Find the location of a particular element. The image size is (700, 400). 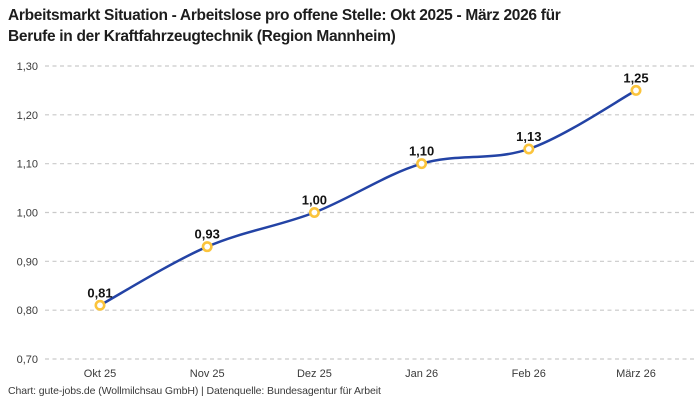

x-axis-tick-label: Feb 26 is located at coordinates (529, 374).